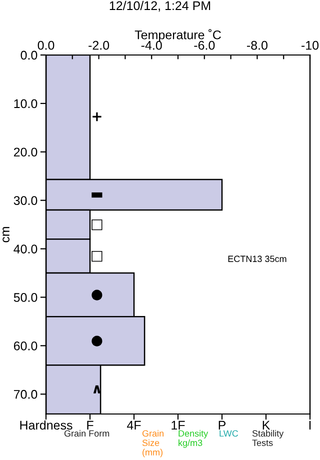 The height and width of the screenshot is (460, 320). What do you see at coordinates (96, 389) in the screenshot?
I see `annotation: ∧` at bounding box center [96, 389].